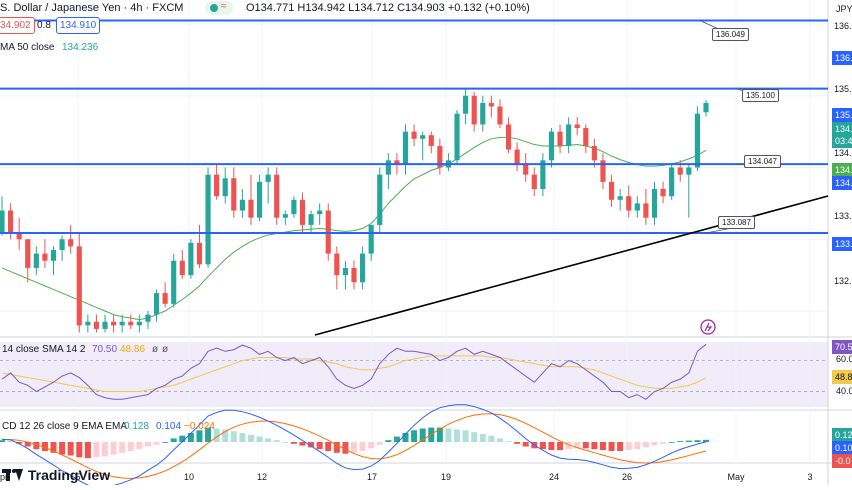  Describe the element at coordinates (730, 34) in the screenshot. I see `hline-callout: 136.049` at that location.